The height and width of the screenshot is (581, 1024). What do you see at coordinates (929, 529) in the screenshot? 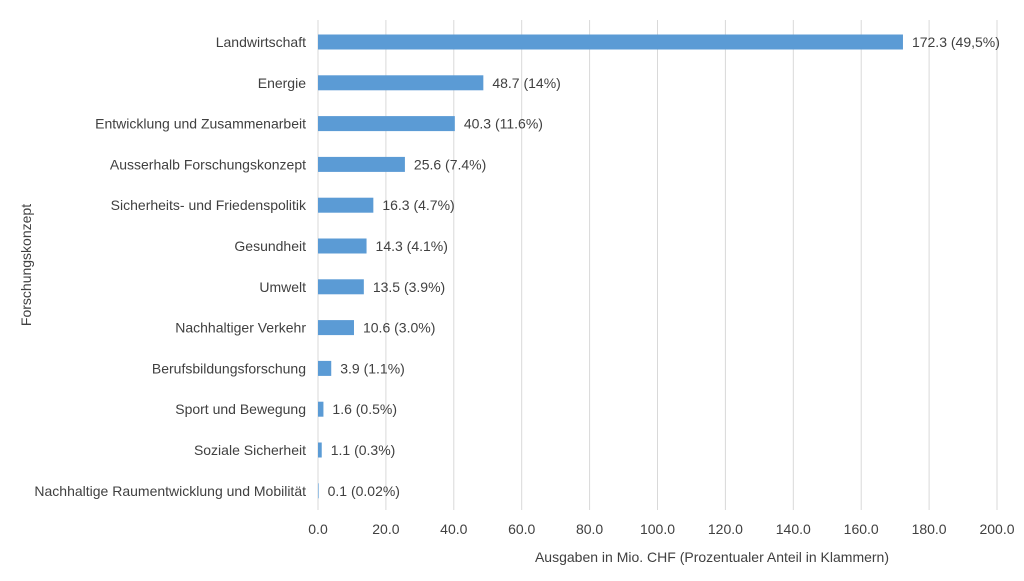
I see `x-tick-label: 180.0` at bounding box center [929, 529].